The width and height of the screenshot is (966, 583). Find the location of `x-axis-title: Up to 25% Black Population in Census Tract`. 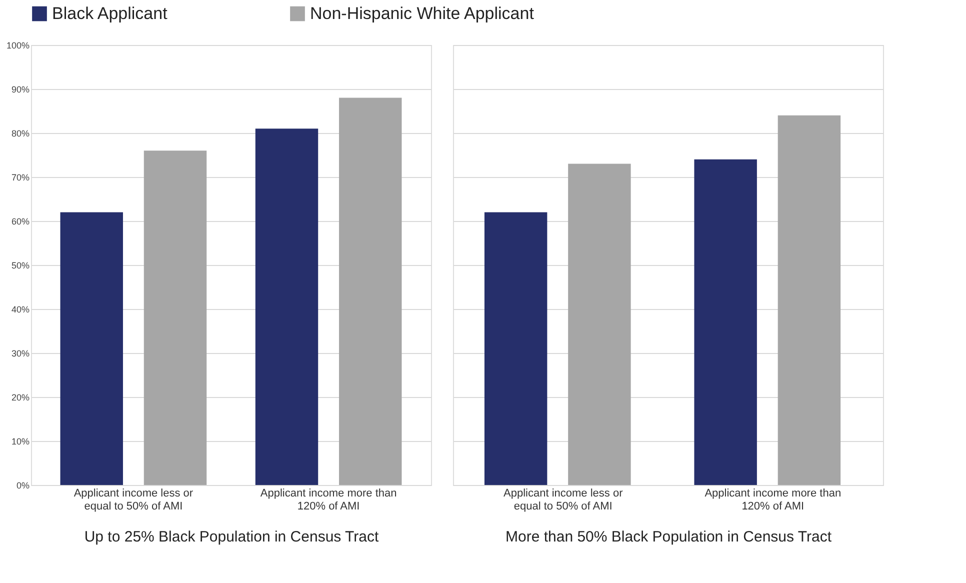

x-axis-title: Up to 25% Black Population in Census Tract is located at coordinates (232, 537).